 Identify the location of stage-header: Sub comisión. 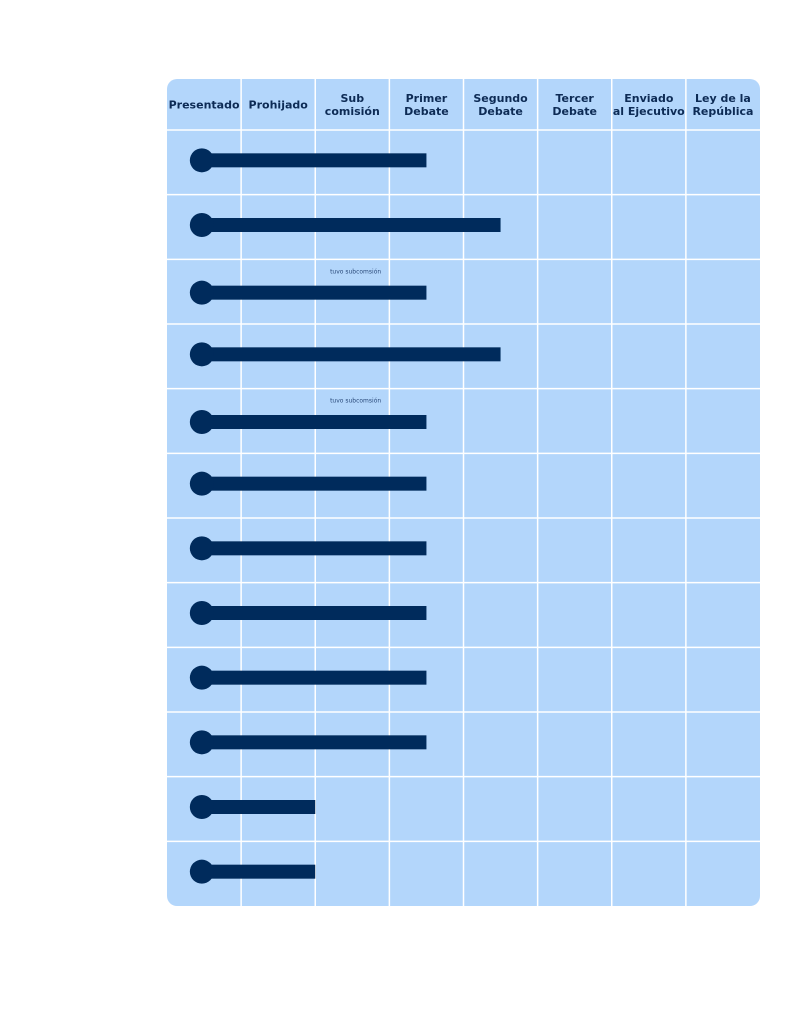
(352, 105).